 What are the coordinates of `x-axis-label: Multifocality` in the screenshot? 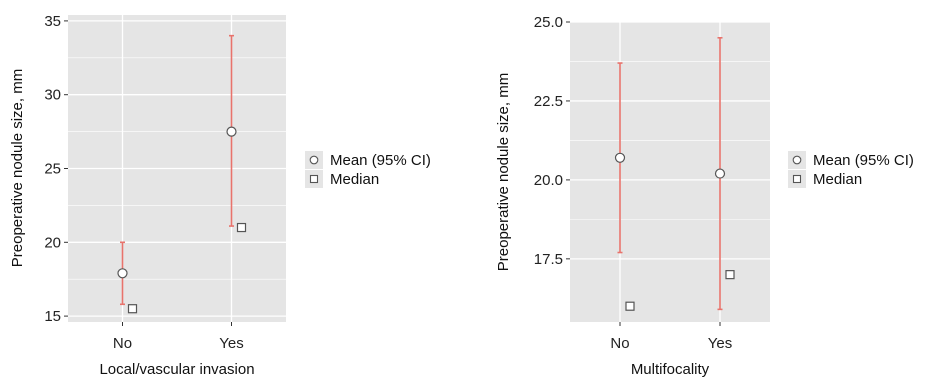 It's located at (670, 369).